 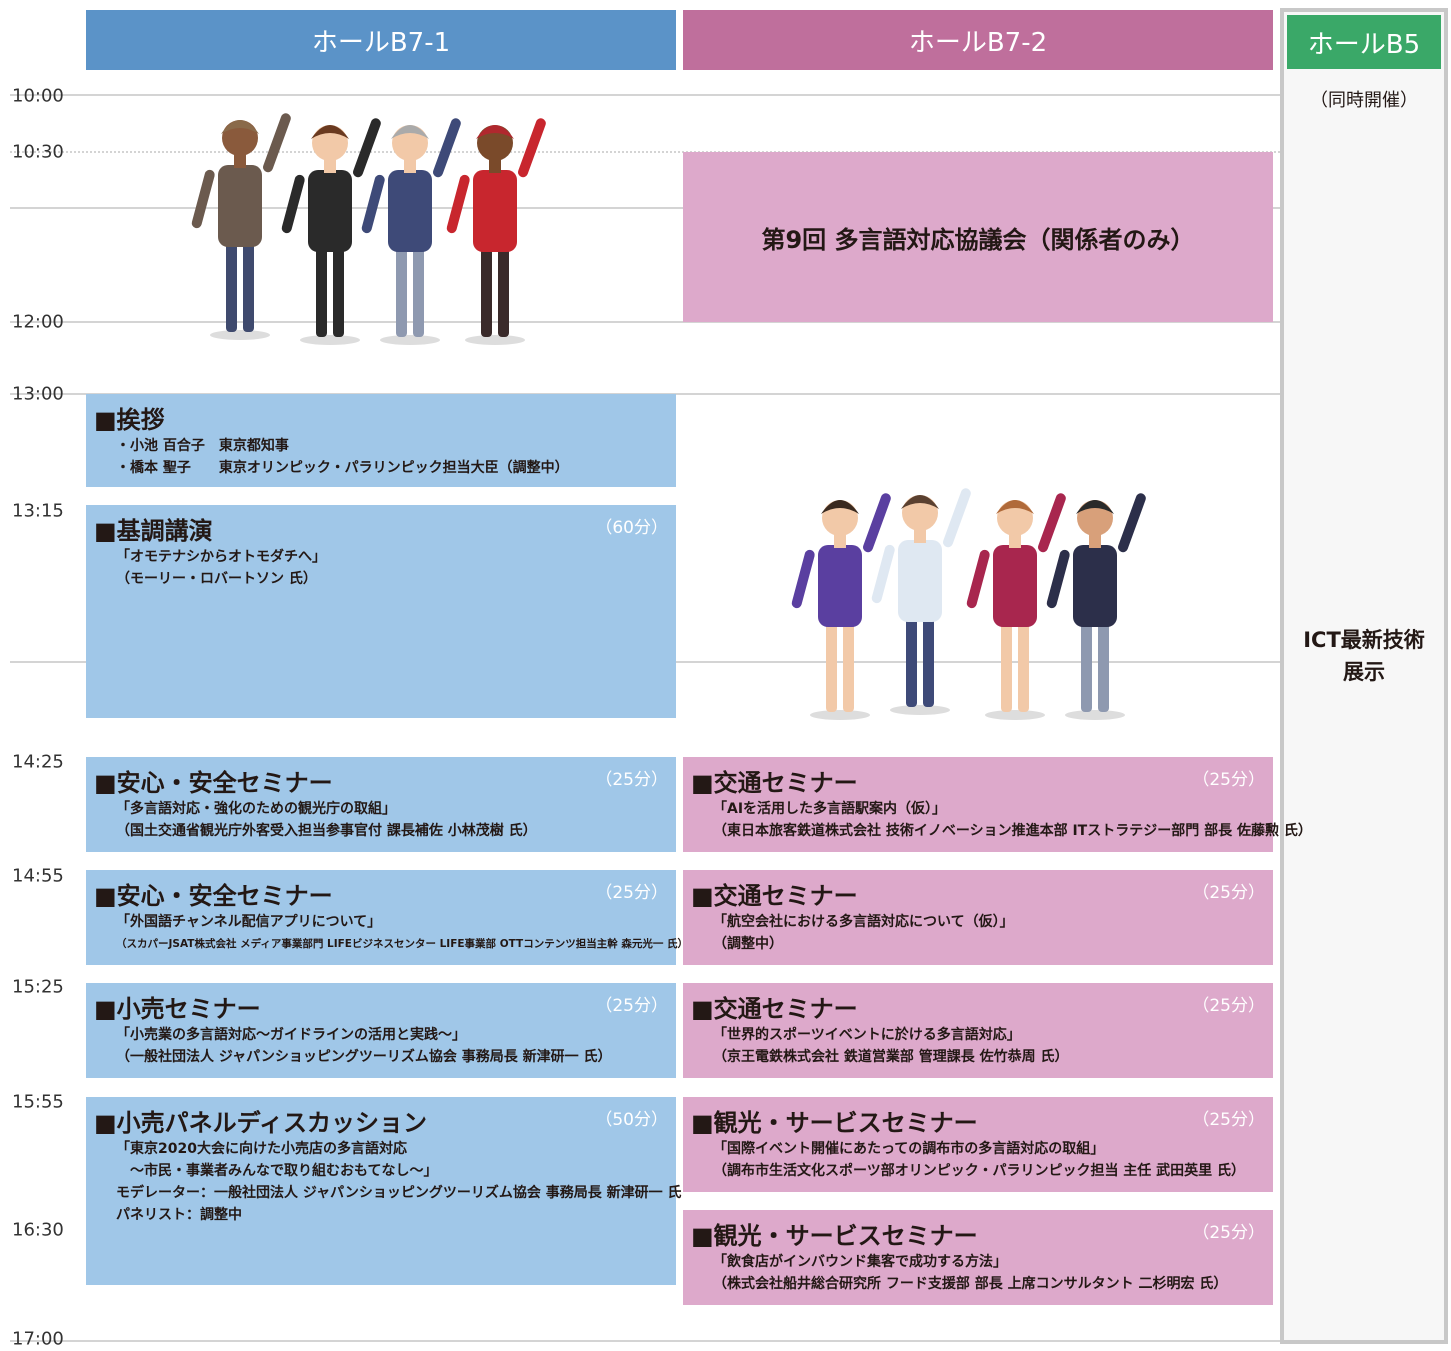 What do you see at coordinates (909, 1149) in the screenshot?
I see `session-detail: 「国際イベント開催にあたっての調布市の多言語対応の取組」` at bounding box center [909, 1149].